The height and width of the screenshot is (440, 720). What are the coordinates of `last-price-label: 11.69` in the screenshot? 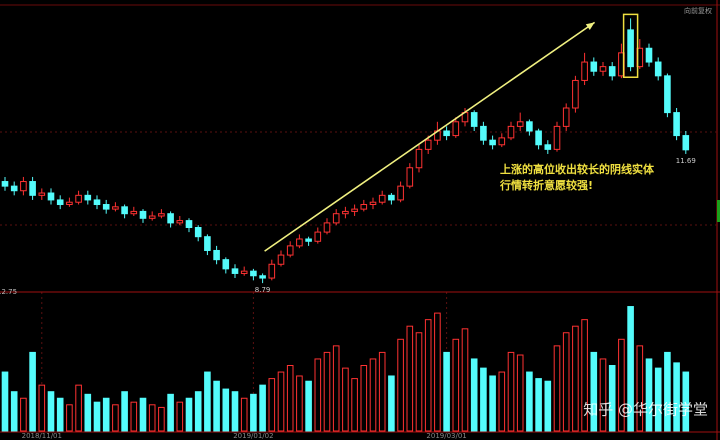 It's located at (686, 161).